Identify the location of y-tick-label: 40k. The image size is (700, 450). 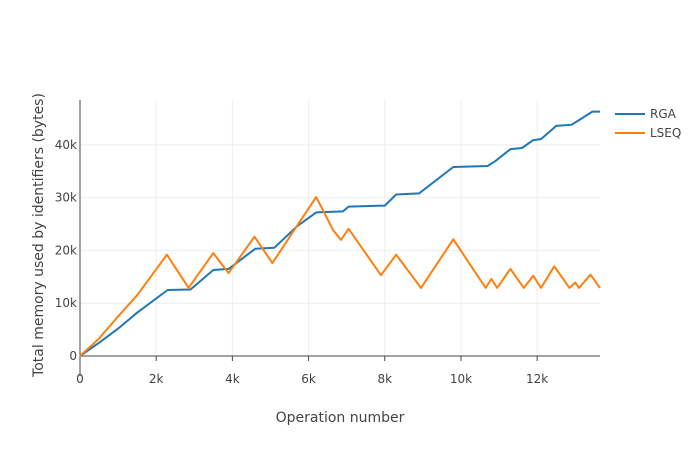
(66, 145).